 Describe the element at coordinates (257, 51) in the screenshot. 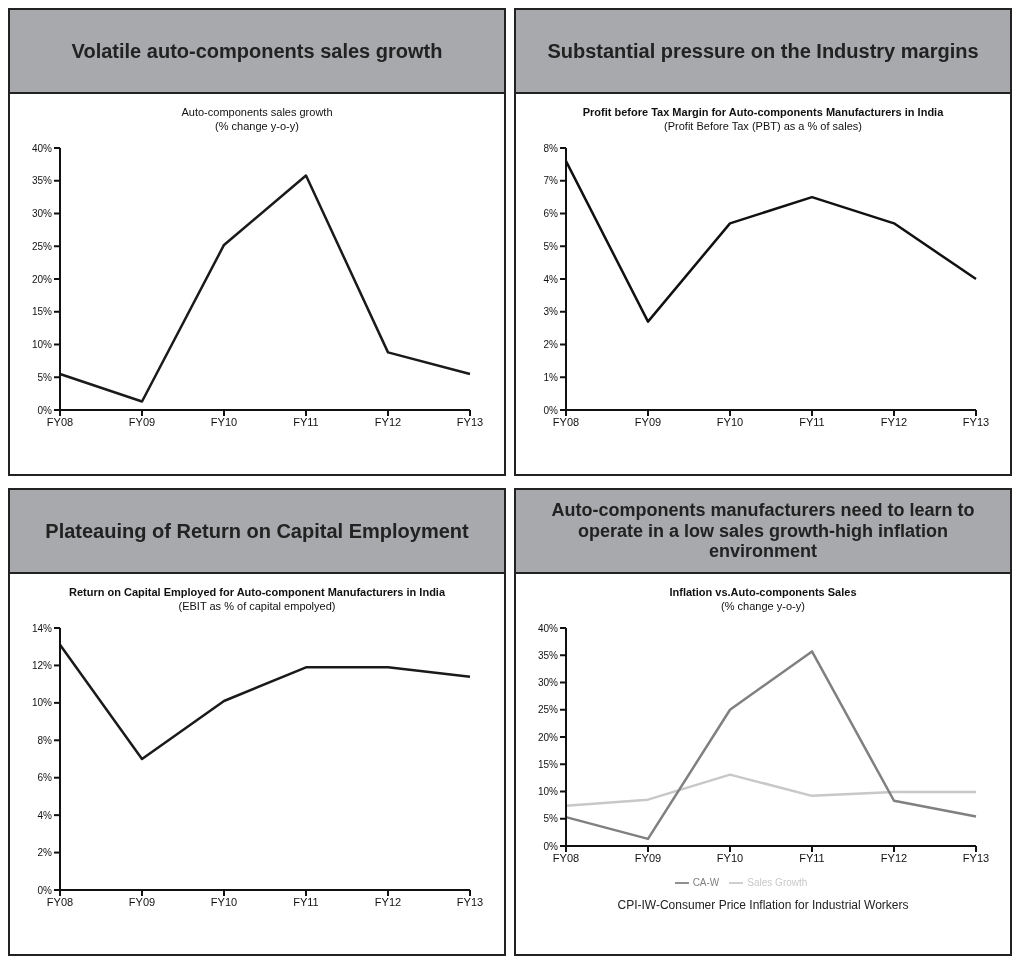

I see `chart-title: Volatile auto-components sales growth` at that location.